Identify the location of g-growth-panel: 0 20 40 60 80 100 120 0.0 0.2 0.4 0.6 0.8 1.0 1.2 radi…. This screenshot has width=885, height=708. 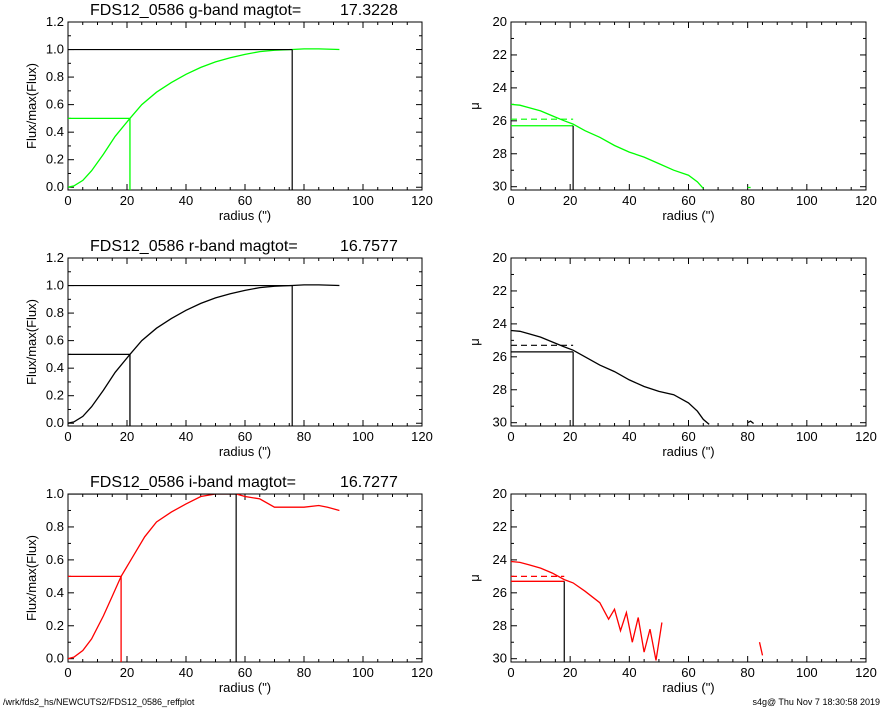
(228, 112).